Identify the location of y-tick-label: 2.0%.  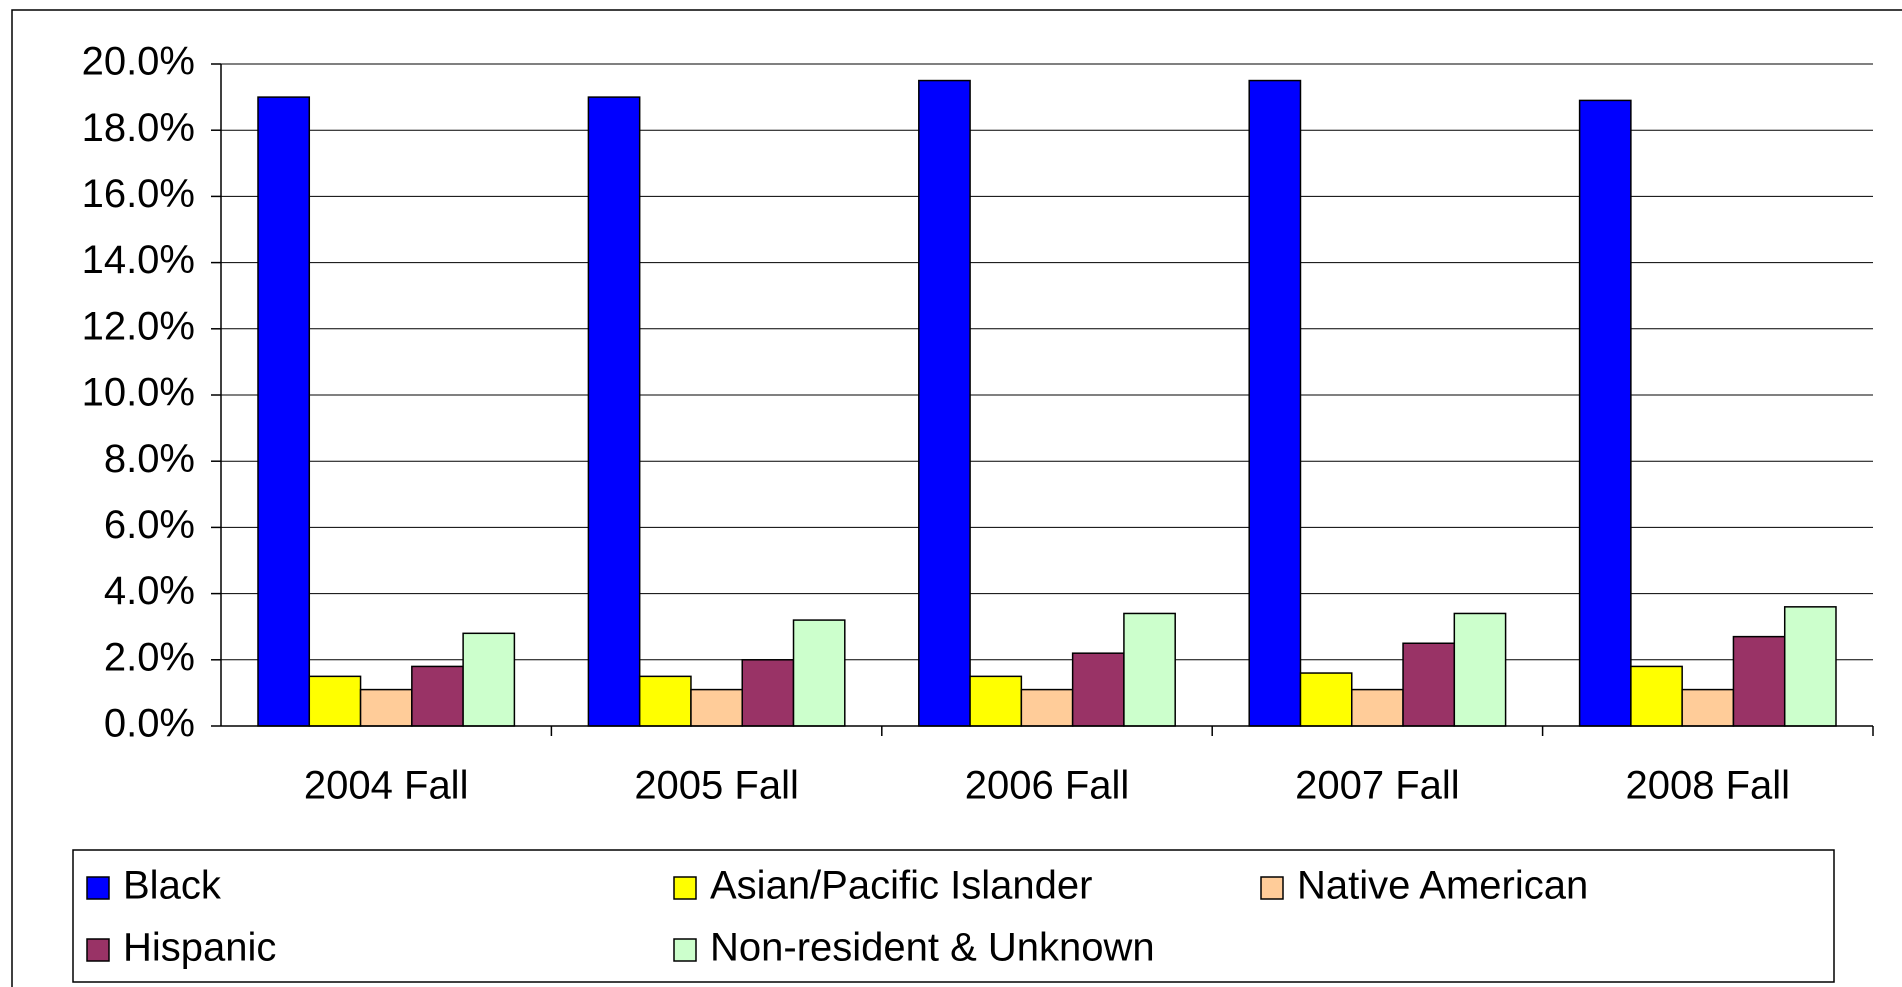
(149, 657).